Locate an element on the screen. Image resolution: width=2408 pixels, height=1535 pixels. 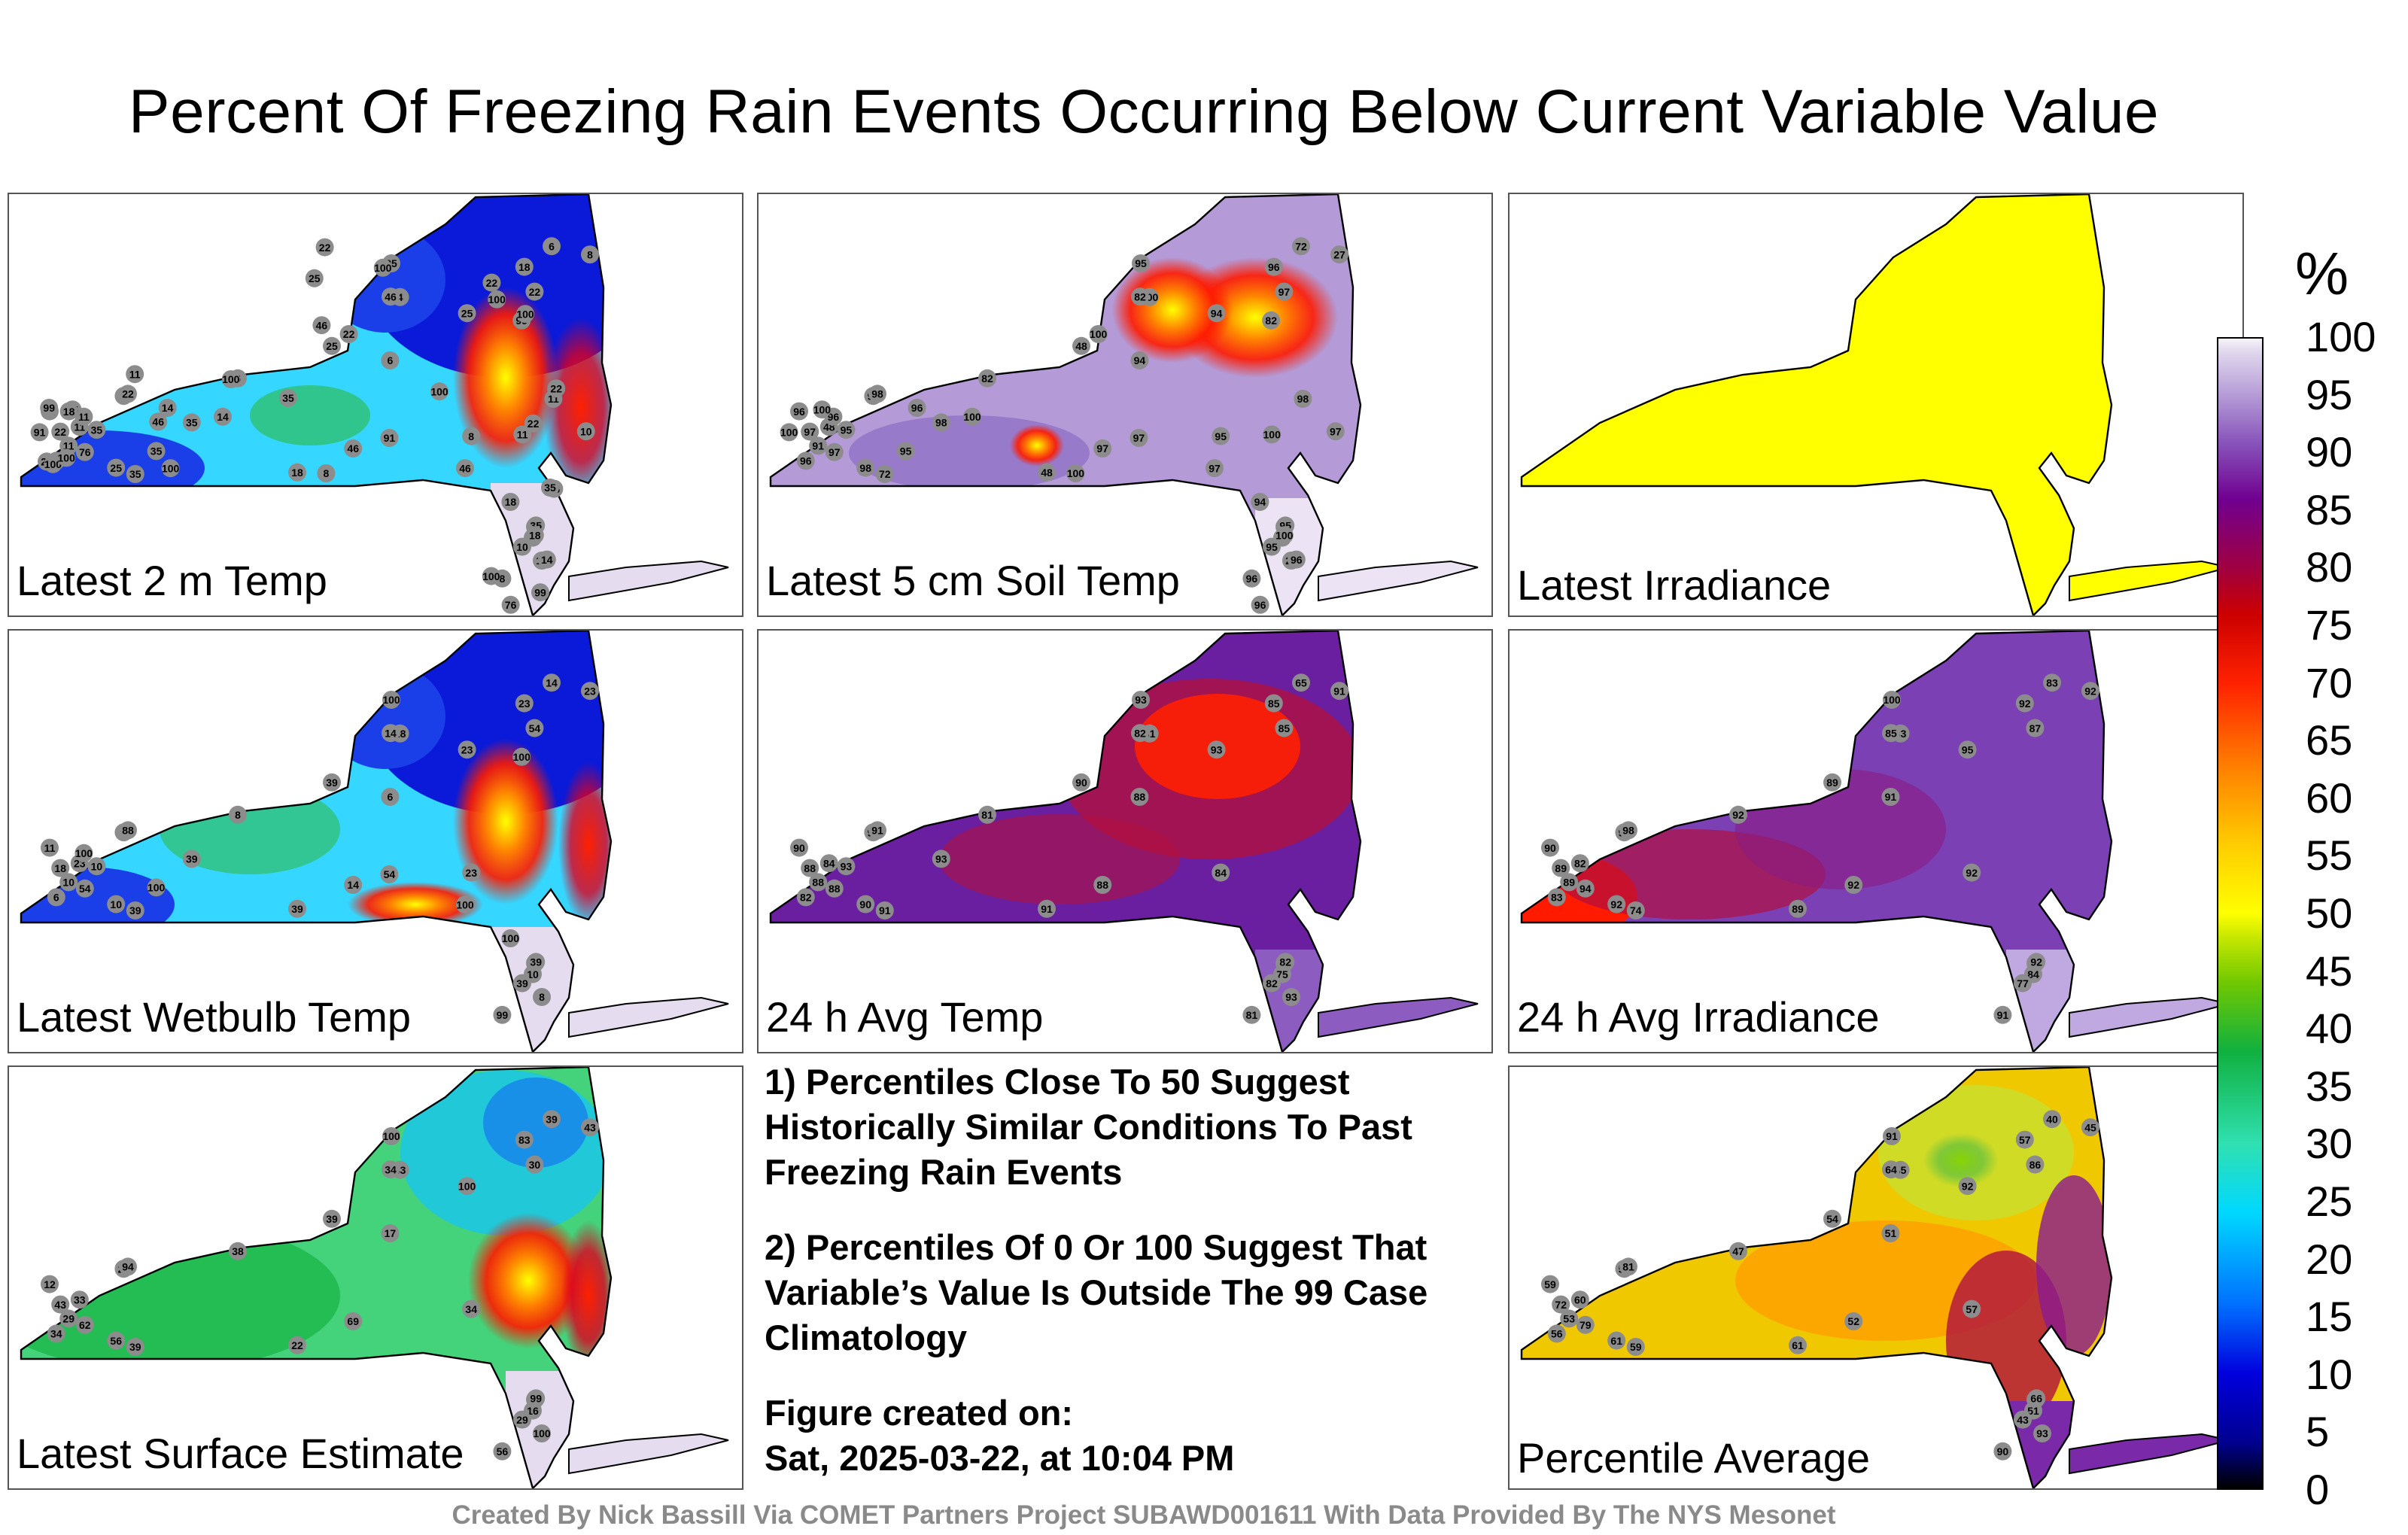
station-value: 23 is located at coordinates (524, 704).